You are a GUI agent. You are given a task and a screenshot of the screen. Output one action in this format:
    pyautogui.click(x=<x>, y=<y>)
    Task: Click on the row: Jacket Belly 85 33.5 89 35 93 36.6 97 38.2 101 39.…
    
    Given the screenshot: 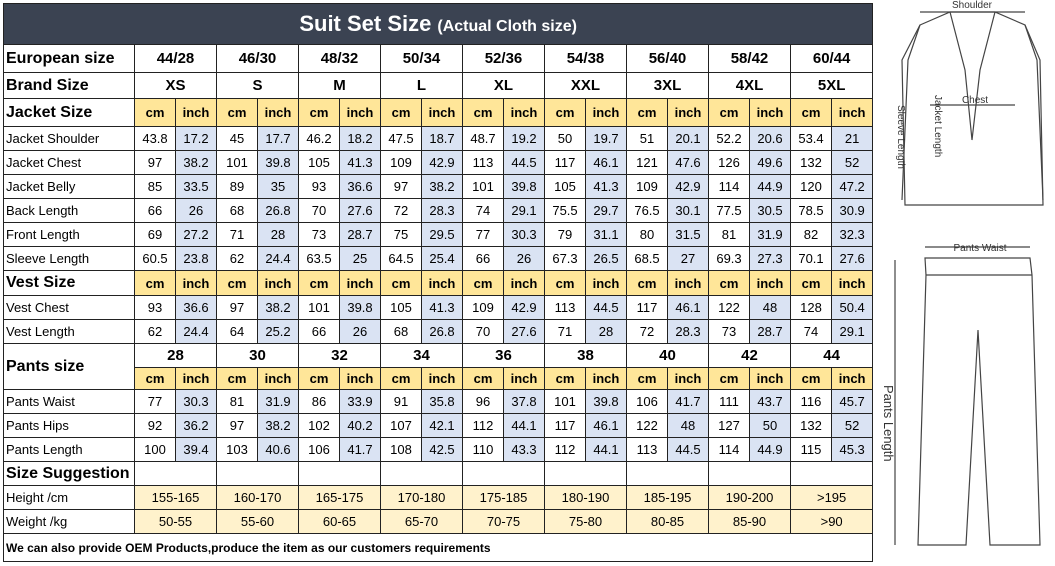 What is the action you would take?
    pyautogui.click(x=438, y=186)
    